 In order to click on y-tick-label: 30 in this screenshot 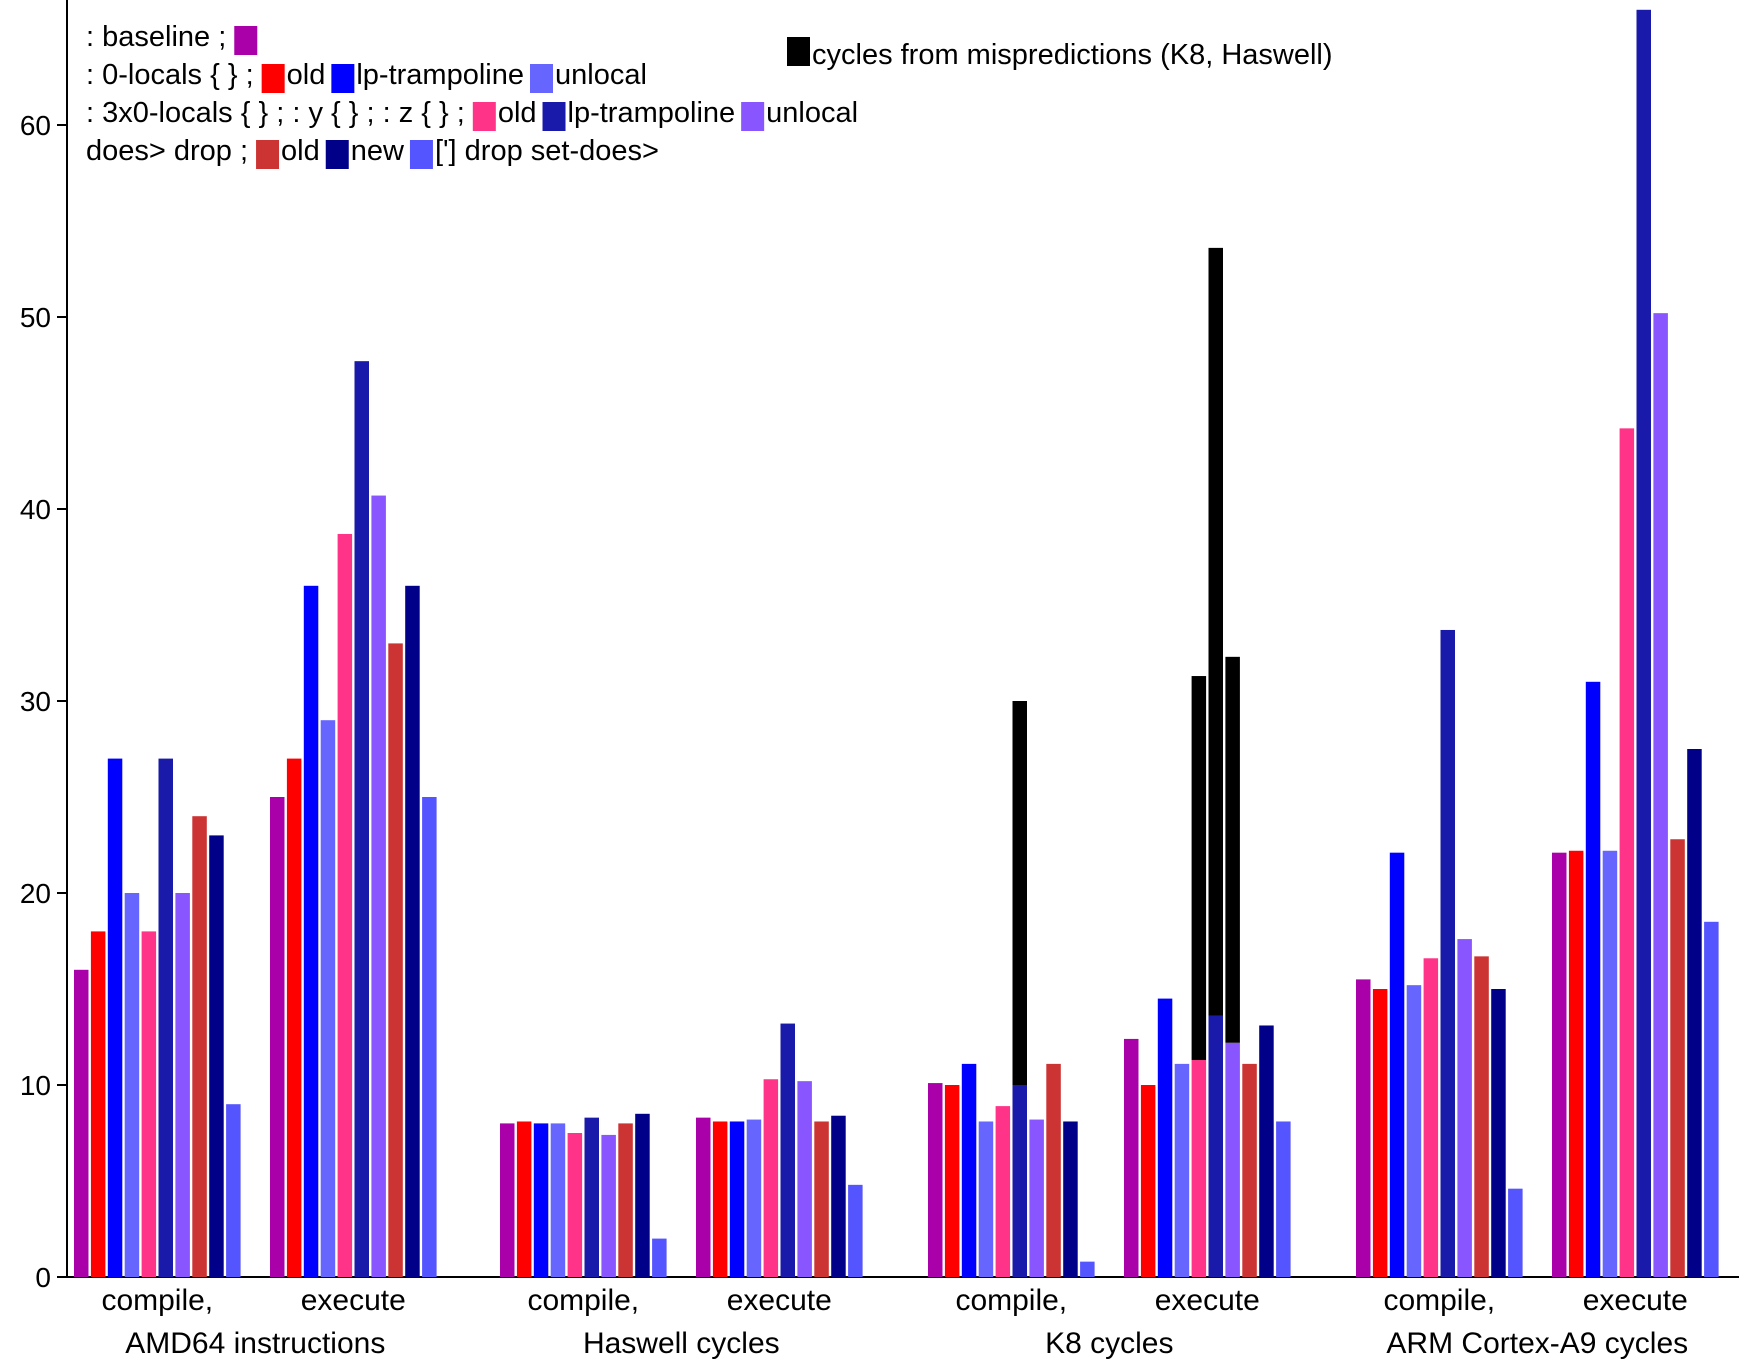, I will do `click(35, 701)`.